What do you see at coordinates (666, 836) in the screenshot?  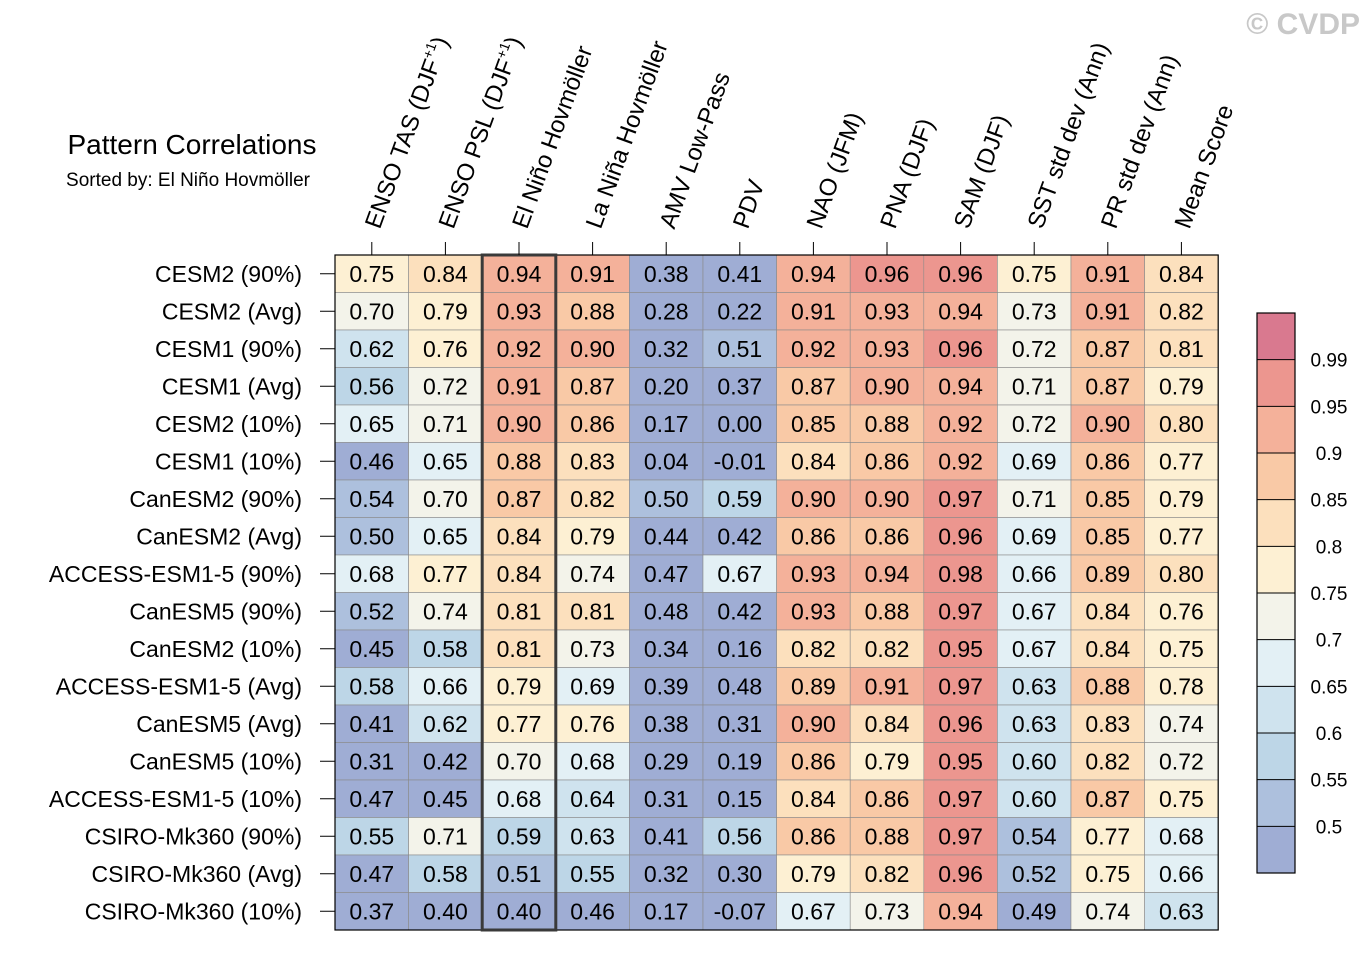 I see `cell-value: 0.41` at bounding box center [666, 836].